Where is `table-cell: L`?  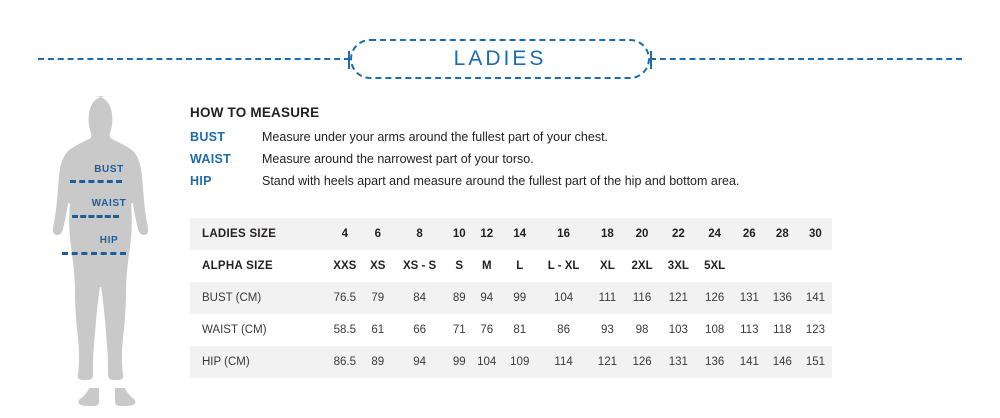
table-cell: L is located at coordinates (520, 266).